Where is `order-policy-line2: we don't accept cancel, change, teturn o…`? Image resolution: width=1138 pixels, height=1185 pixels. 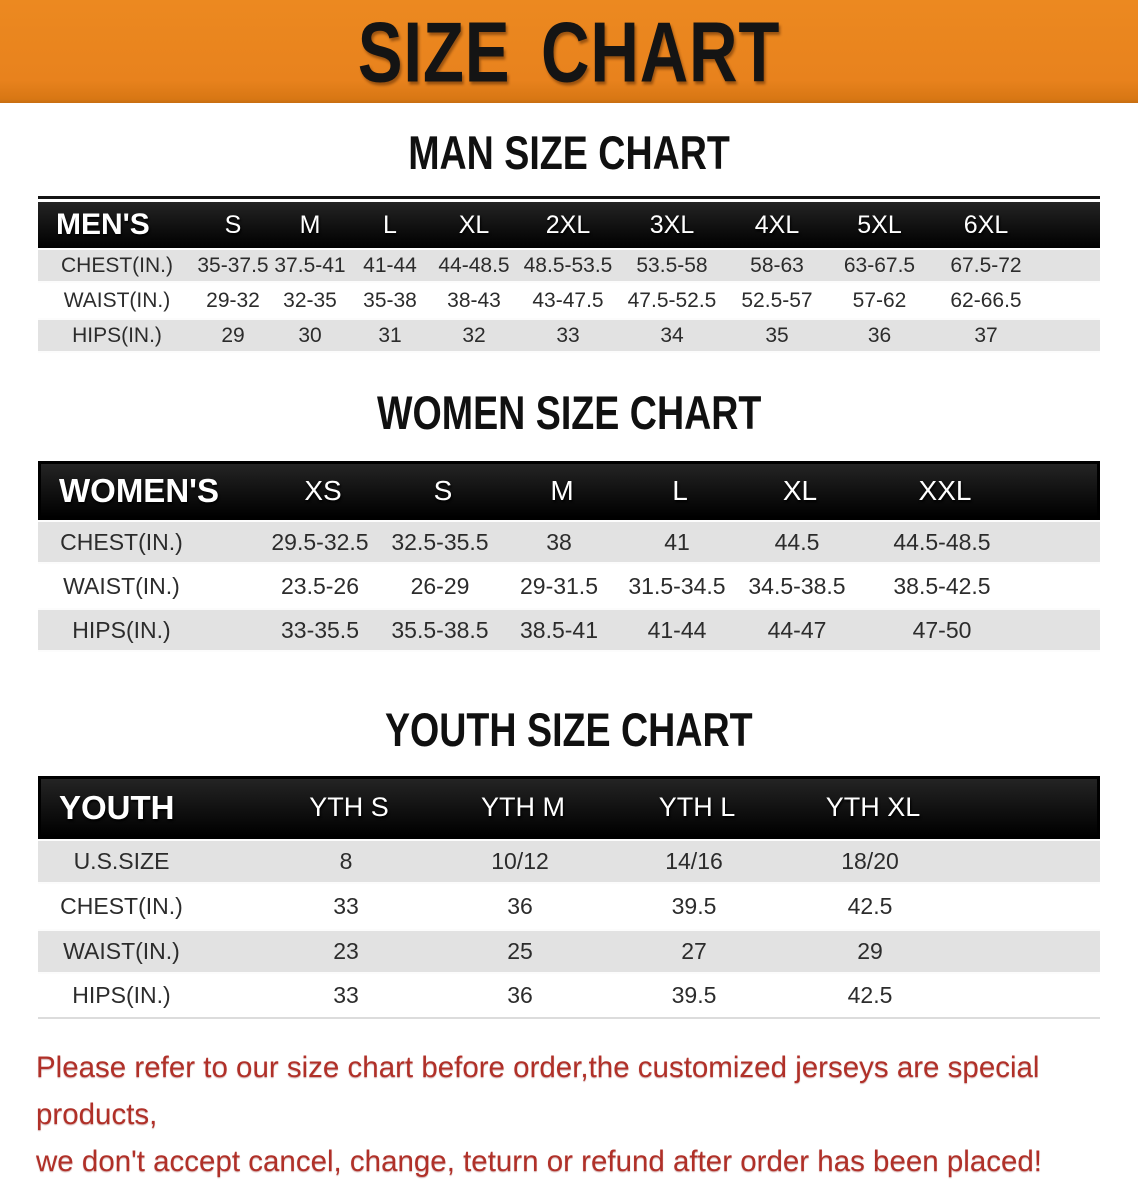
order-policy-line2: we don't accept cancel, change, teturn o… is located at coordinates (539, 1161).